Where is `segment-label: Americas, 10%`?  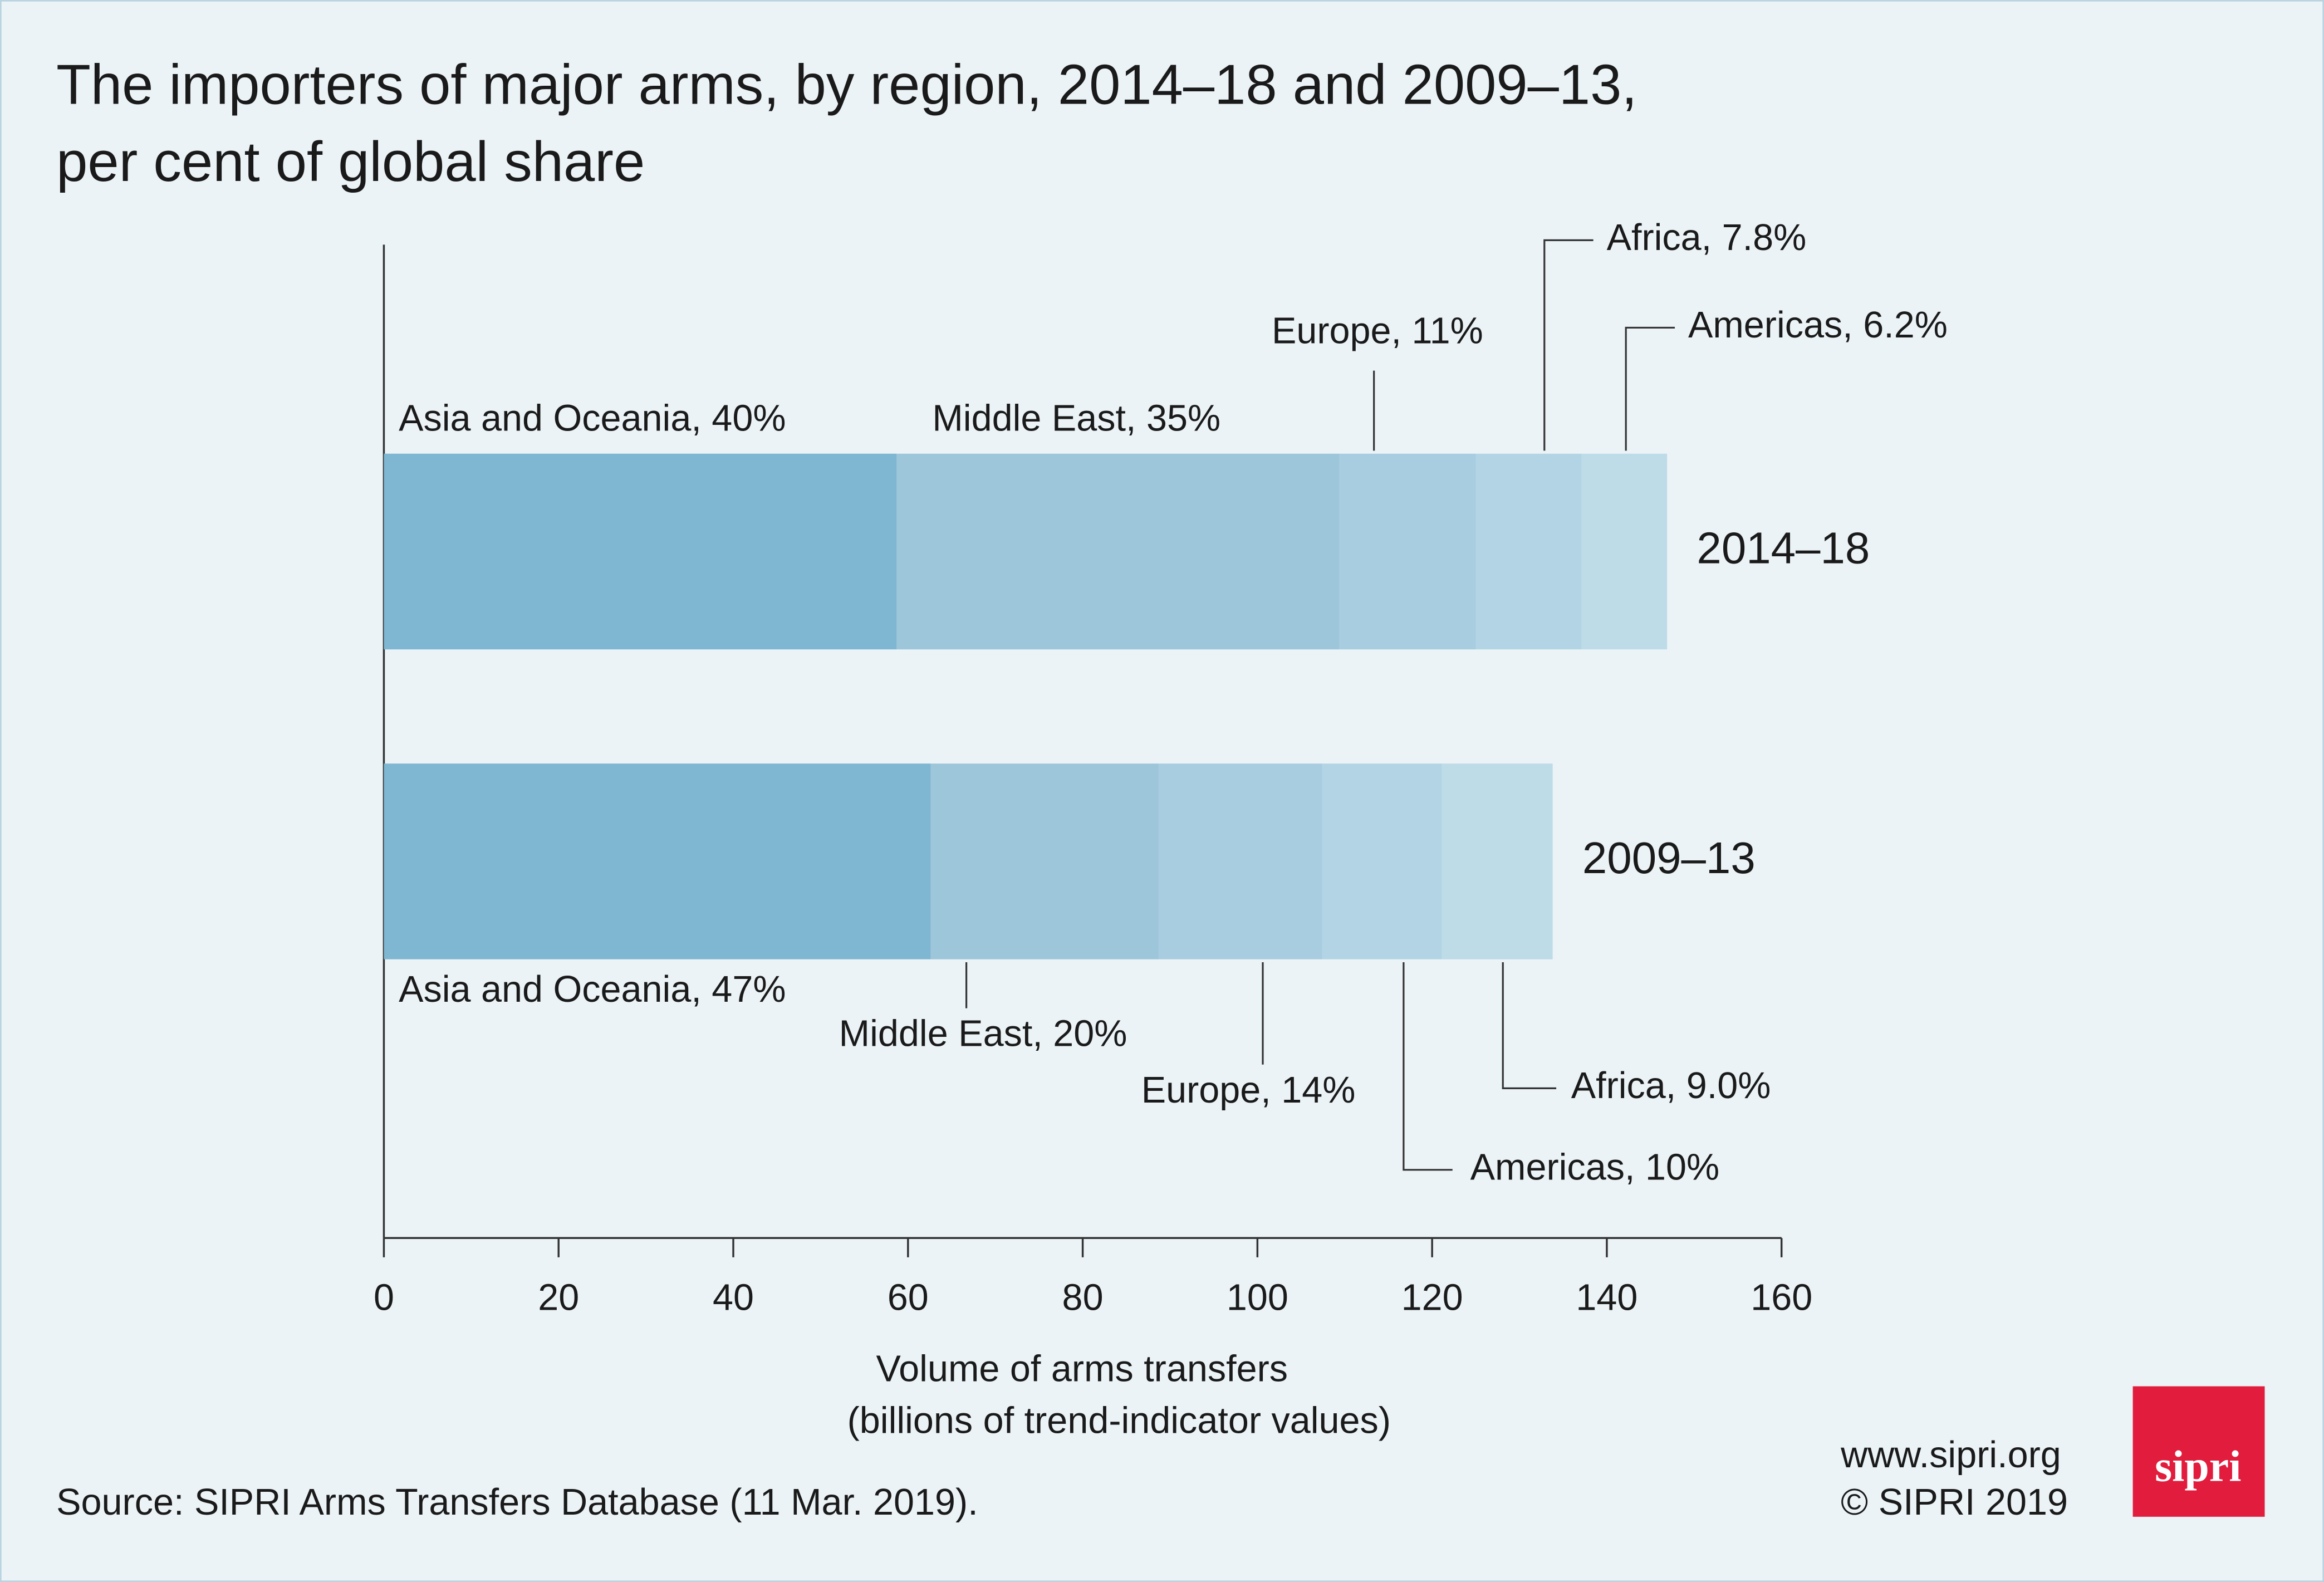 segment-label: Americas, 10% is located at coordinates (1594, 1167).